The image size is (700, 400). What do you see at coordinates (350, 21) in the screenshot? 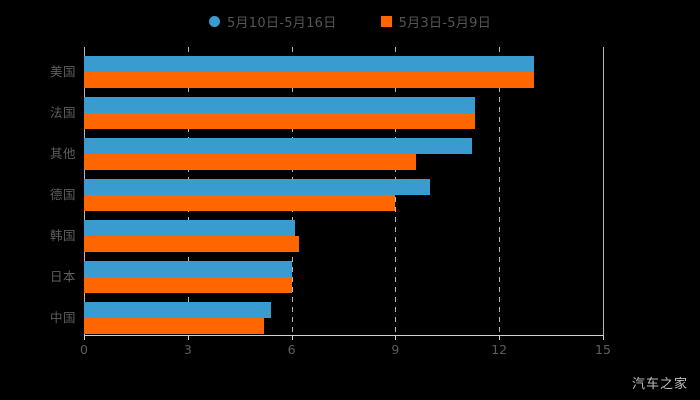
I see `chart-legend: 5月10日-5月16日 5月3日-5月9日` at bounding box center [350, 21].